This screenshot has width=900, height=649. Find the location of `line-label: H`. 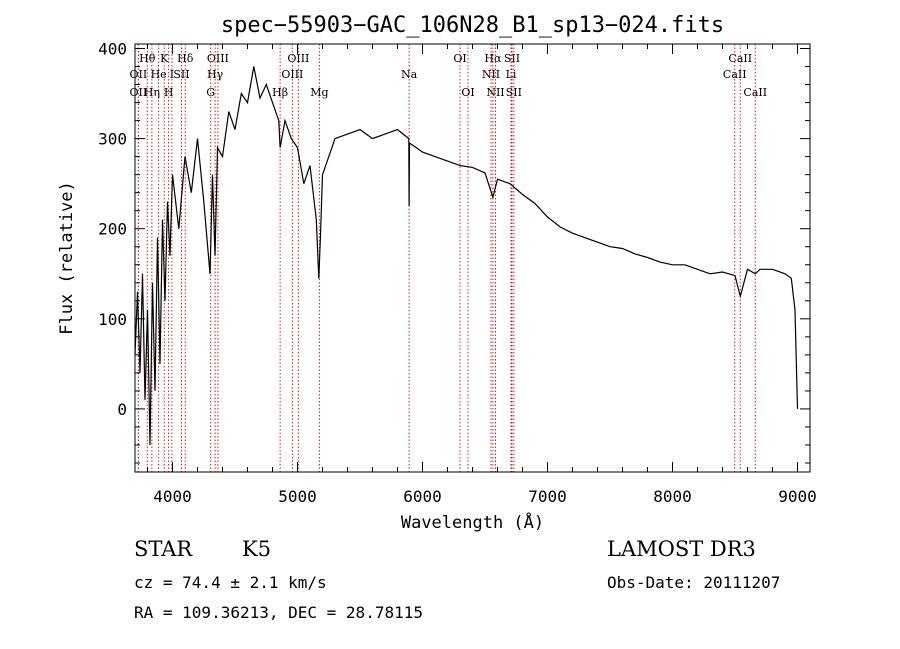

line-label: H is located at coordinates (169, 92).